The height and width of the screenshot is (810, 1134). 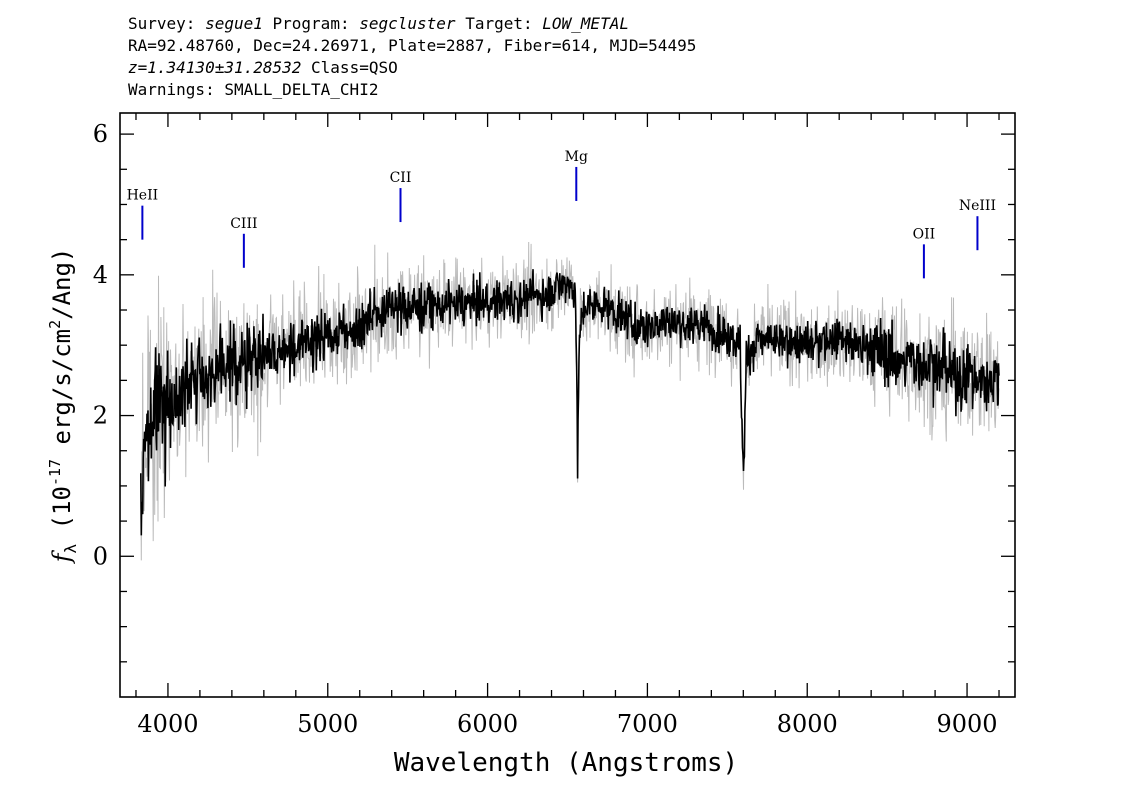 What do you see at coordinates (234, 23) in the screenshot?
I see `survey-value: segue1` at bounding box center [234, 23].